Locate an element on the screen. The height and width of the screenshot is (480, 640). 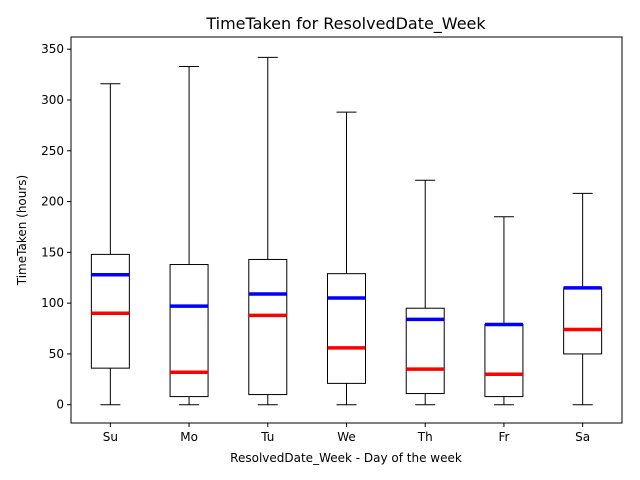
y-tick-label: 50 is located at coordinates (56, 354).